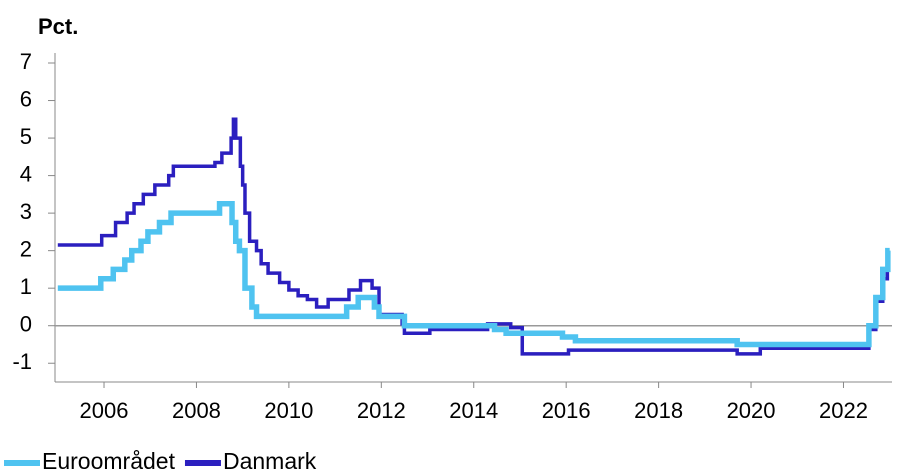 Image resolution: width=897 pixels, height=474 pixels. Describe the element at coordinates (104, 410) in the screenshot. I see `x-tick-label: 2006` at that location.